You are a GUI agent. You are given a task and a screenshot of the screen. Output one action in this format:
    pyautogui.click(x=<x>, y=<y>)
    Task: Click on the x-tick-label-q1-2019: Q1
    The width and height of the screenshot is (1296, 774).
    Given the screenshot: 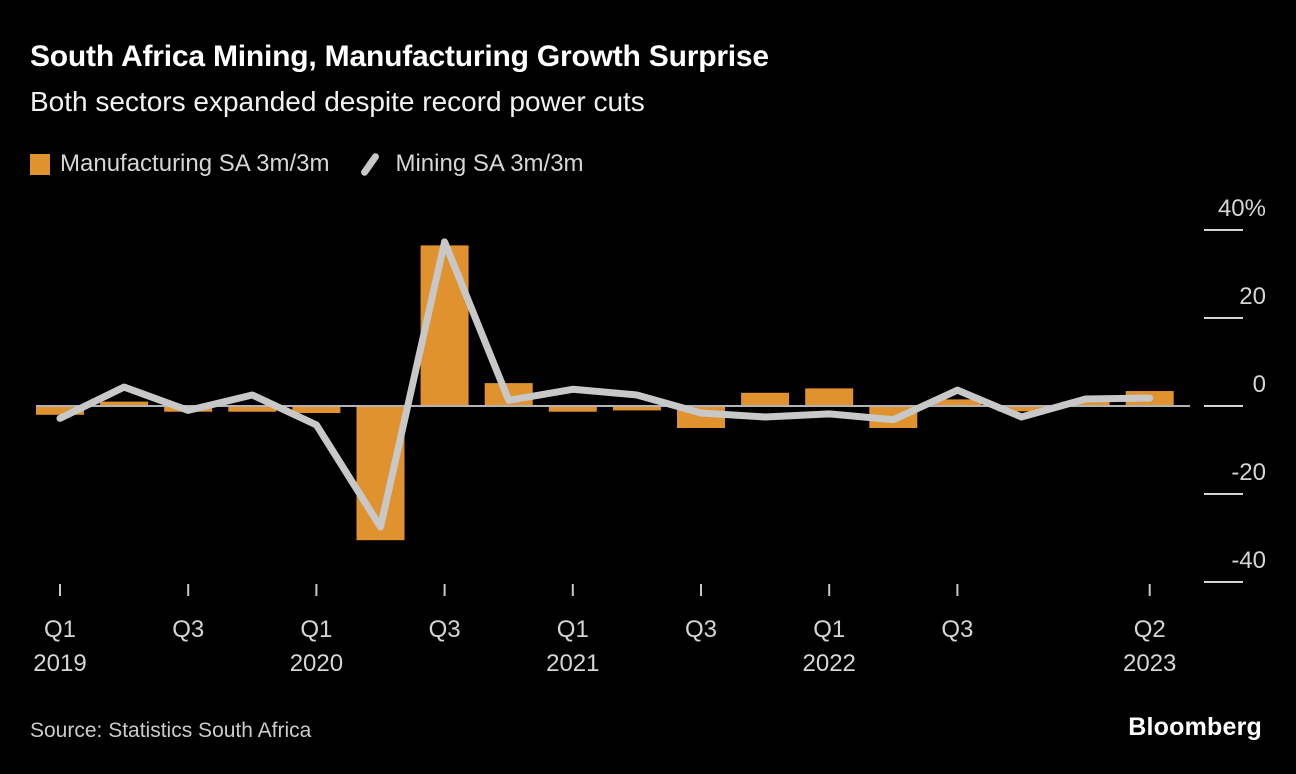 What is the action you would take?
    pyautogui.click(x=60, y=629)
    